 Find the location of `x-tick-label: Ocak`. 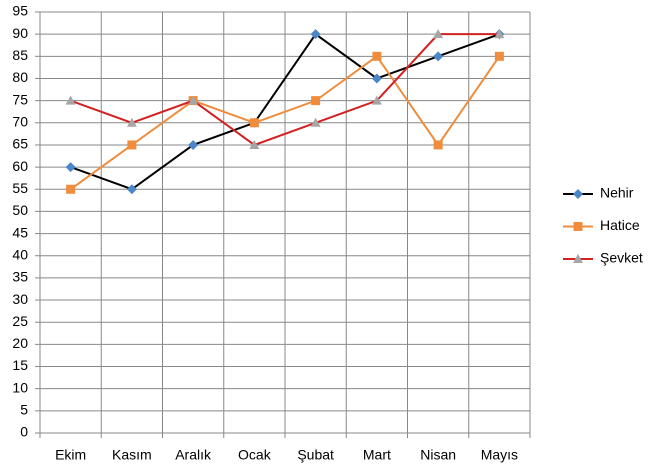

x-tick-label: Ocak is located at coordinates (255, 455).